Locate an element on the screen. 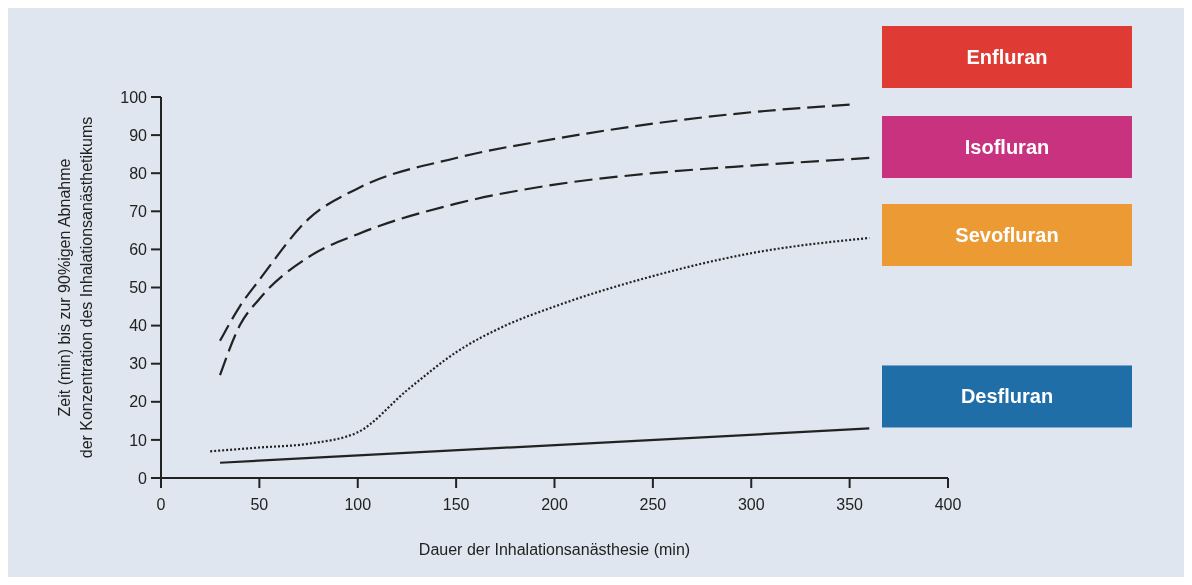 The height and width of the screenshot is (585, 1192). text: Enfluran is located at coordinates (1007, 57).